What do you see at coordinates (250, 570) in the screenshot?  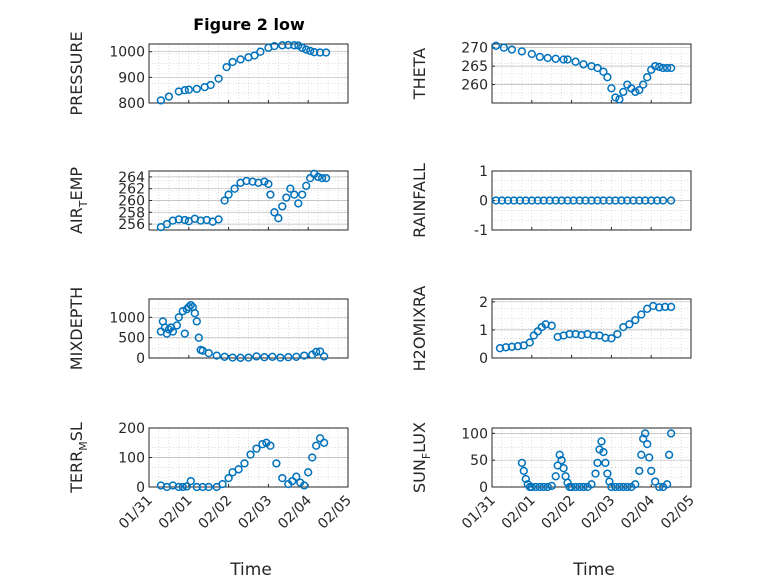 I see `x-axis-label-left: Time` at bounding box center [250, 570].